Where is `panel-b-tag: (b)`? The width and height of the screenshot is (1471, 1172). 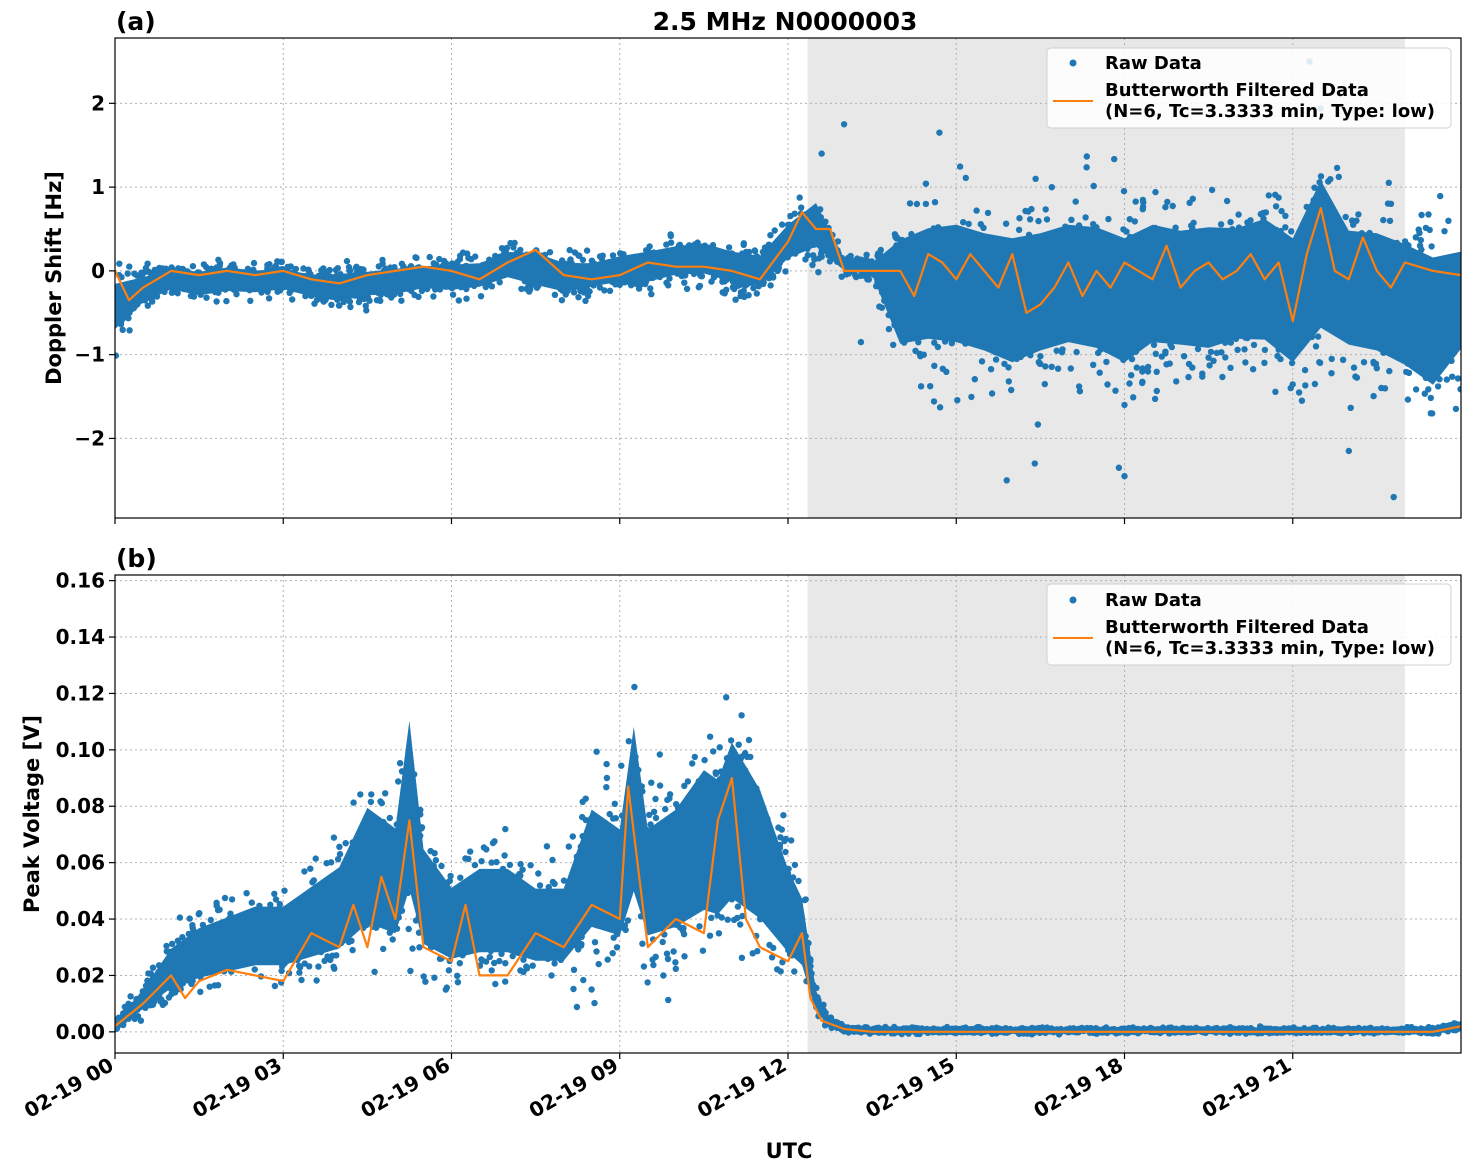 panel-b-tag: (b) is located at coordinates (136, 558).